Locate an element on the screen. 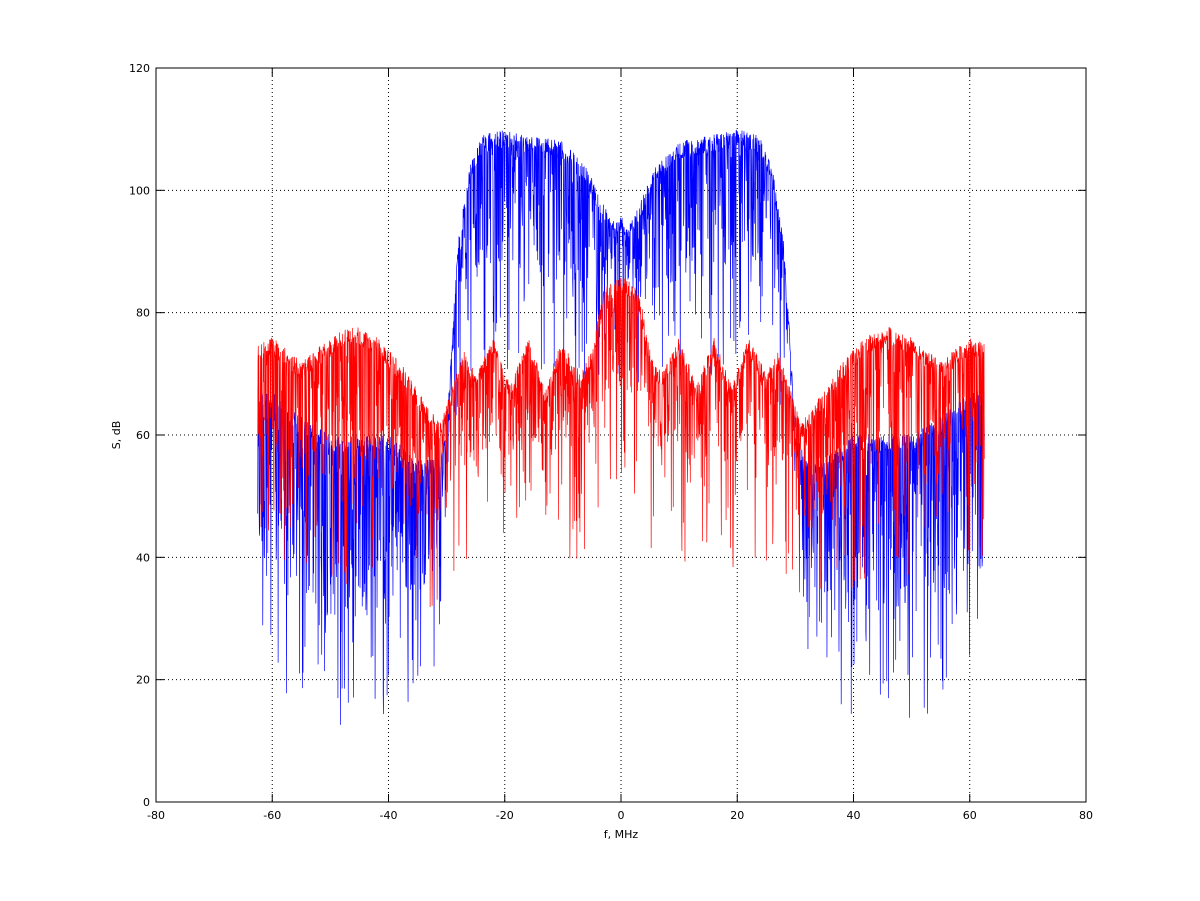 This screenshot has width=1200, height=901. x-tick-label: -80 is located at coordinates (156, 815).